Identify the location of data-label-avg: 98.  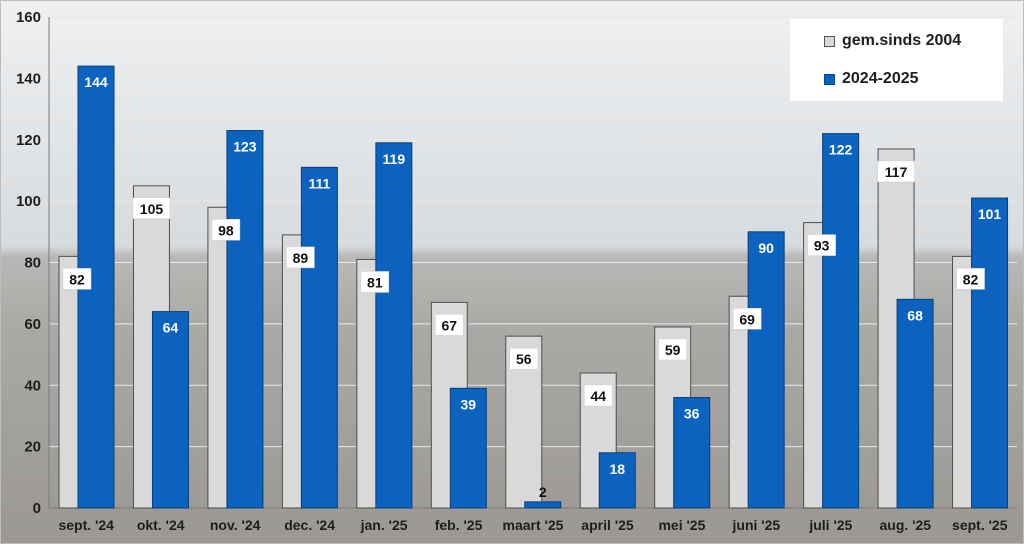
(226, 230).